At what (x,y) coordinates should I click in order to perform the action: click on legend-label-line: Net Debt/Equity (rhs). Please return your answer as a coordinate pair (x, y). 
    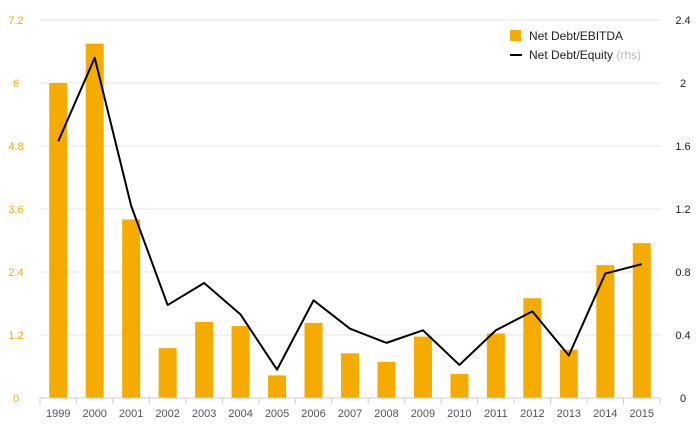
    Looking at the image, I should click on (585, 55).